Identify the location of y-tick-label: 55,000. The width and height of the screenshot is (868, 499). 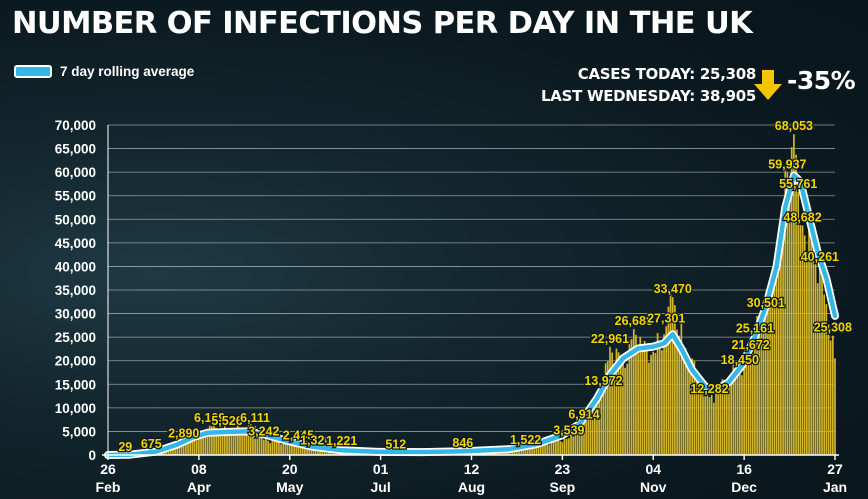
(75, 196).